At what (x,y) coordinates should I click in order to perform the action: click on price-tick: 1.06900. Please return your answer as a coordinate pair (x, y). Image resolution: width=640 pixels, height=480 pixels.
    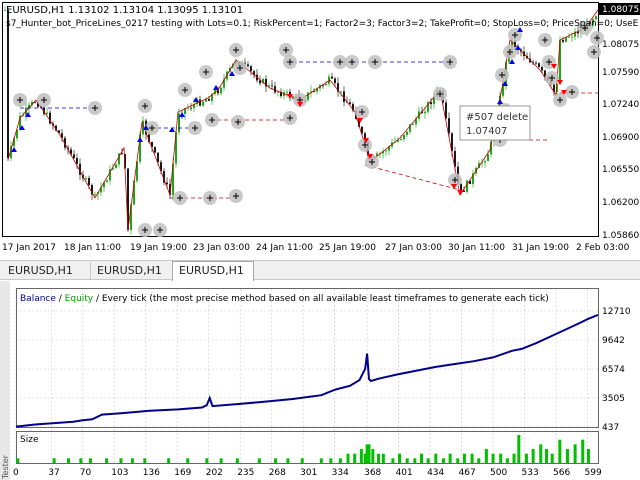
    Looking at the image, I should click on (620, 138).